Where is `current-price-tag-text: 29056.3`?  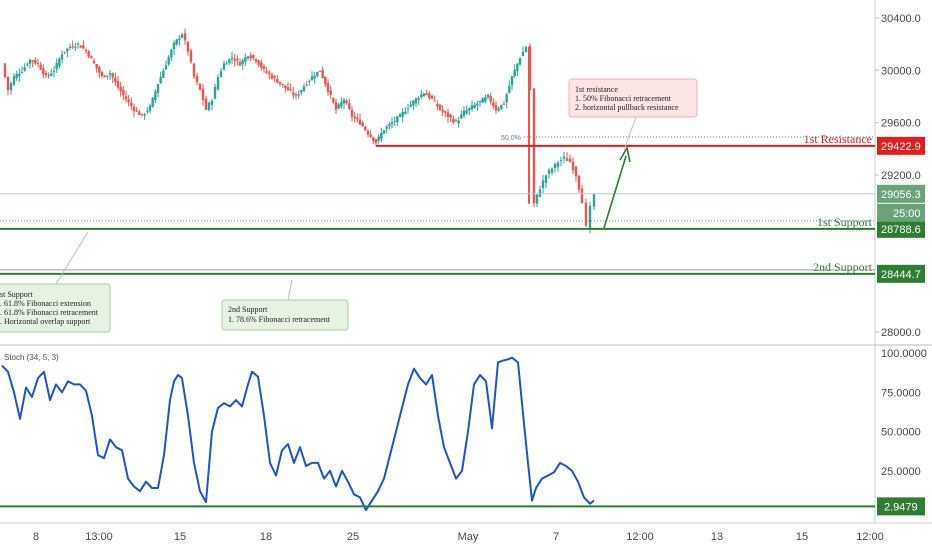 current-price-tag-text: 29056.3 is located at coordinates (901, 195).